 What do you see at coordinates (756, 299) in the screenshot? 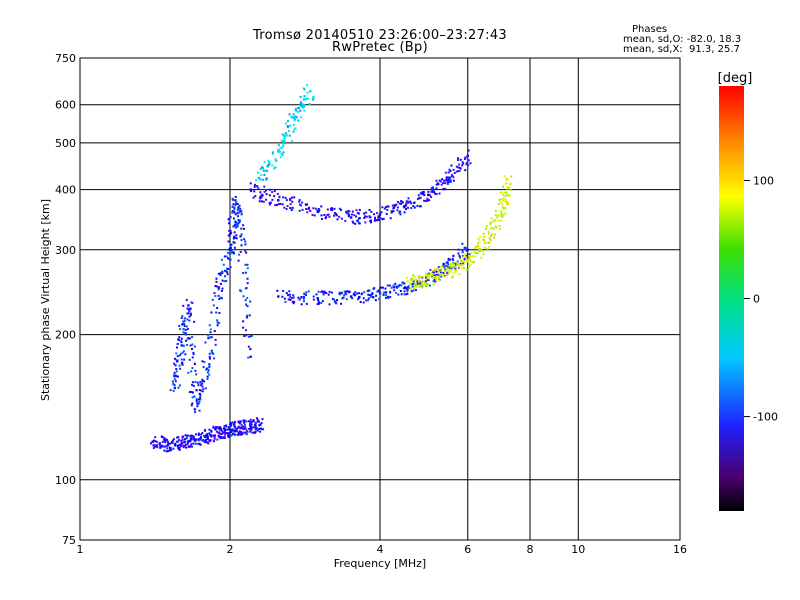
I see `colorbar-tick-label: 0` at bounding box center [756, 299].